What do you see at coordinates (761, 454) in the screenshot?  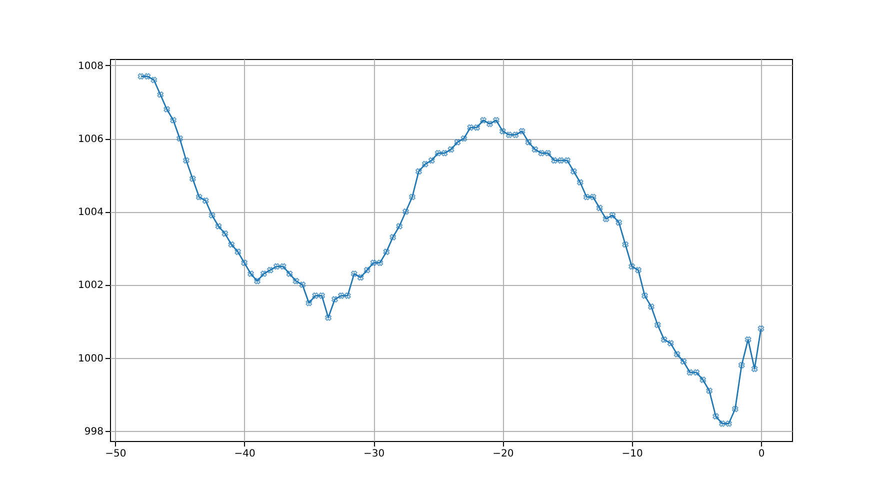 I see `x-tick-label: 0` at bounding box center [761, 454].